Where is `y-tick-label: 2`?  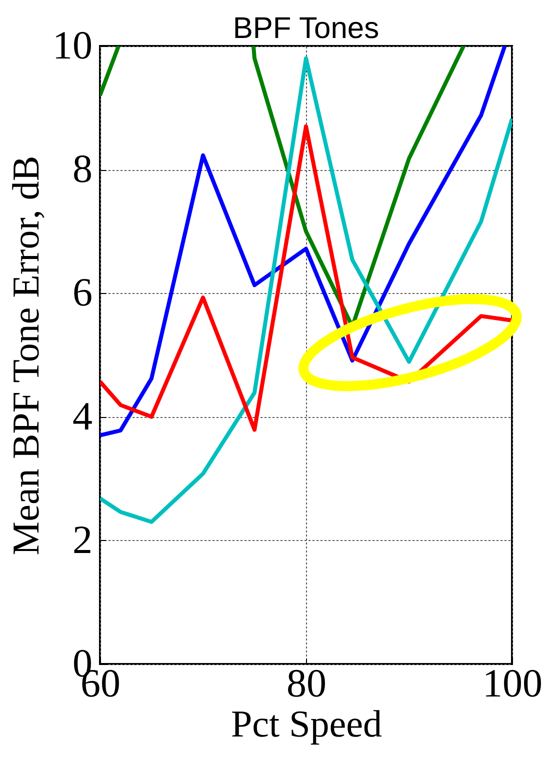 y-tick-label: 2 is located at coordinates (82, 539).